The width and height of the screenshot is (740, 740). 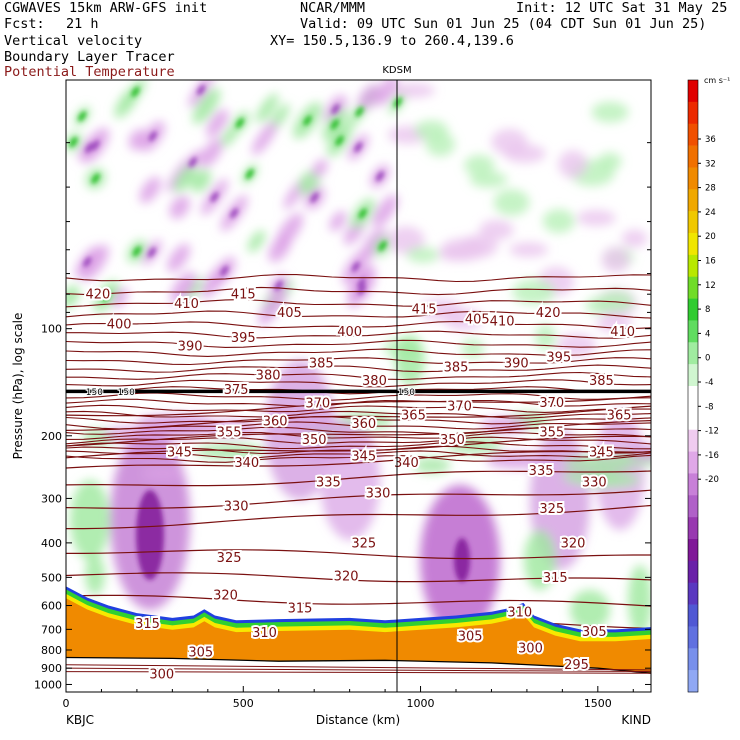 What do you see at coordinates (89, 72) in the screenshot?
I see `field-potential-temperature: Potential Temperature` at bounding box center [89, 72].